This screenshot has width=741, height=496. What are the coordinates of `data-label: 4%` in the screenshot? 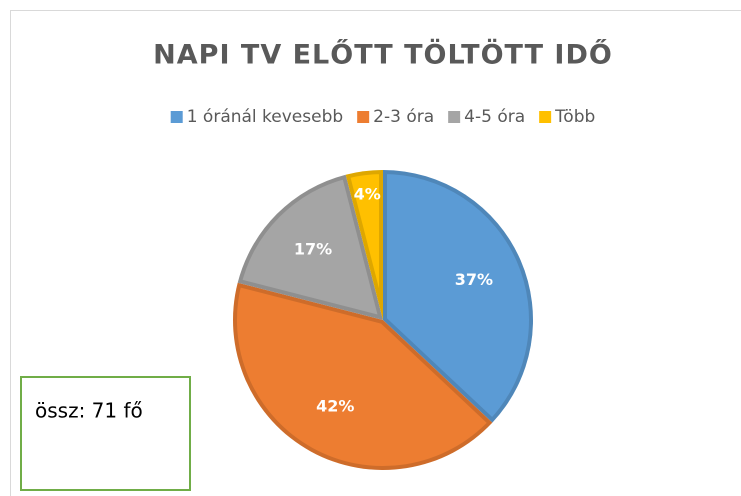 It's located at (367, 193).